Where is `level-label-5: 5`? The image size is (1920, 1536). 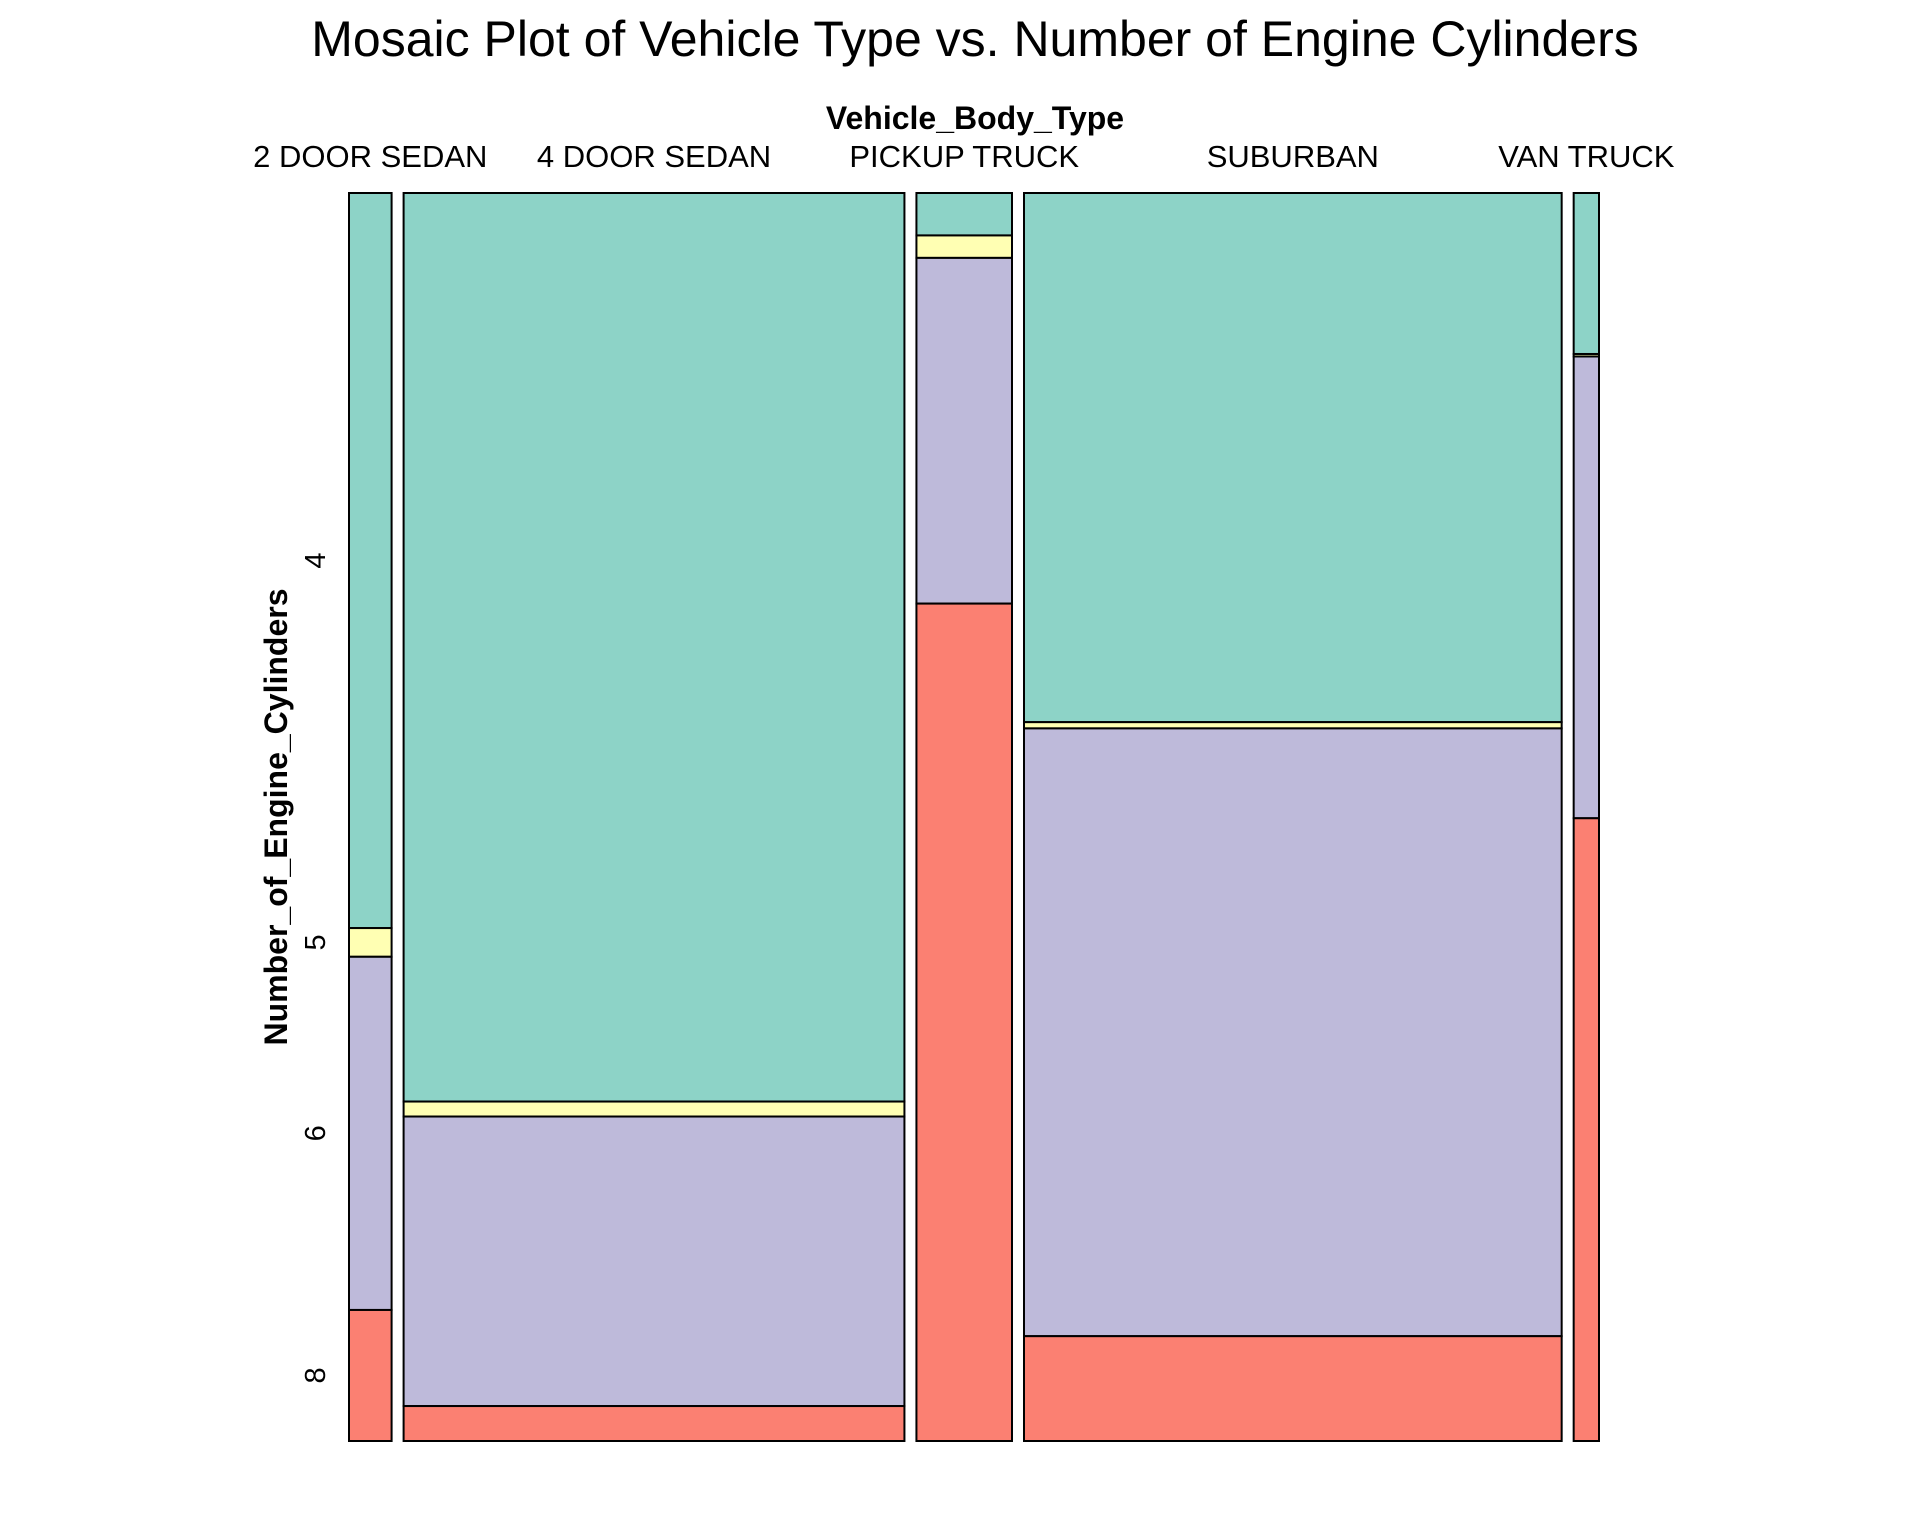
level-label-5: 5 is located at coordinates (316, 942).